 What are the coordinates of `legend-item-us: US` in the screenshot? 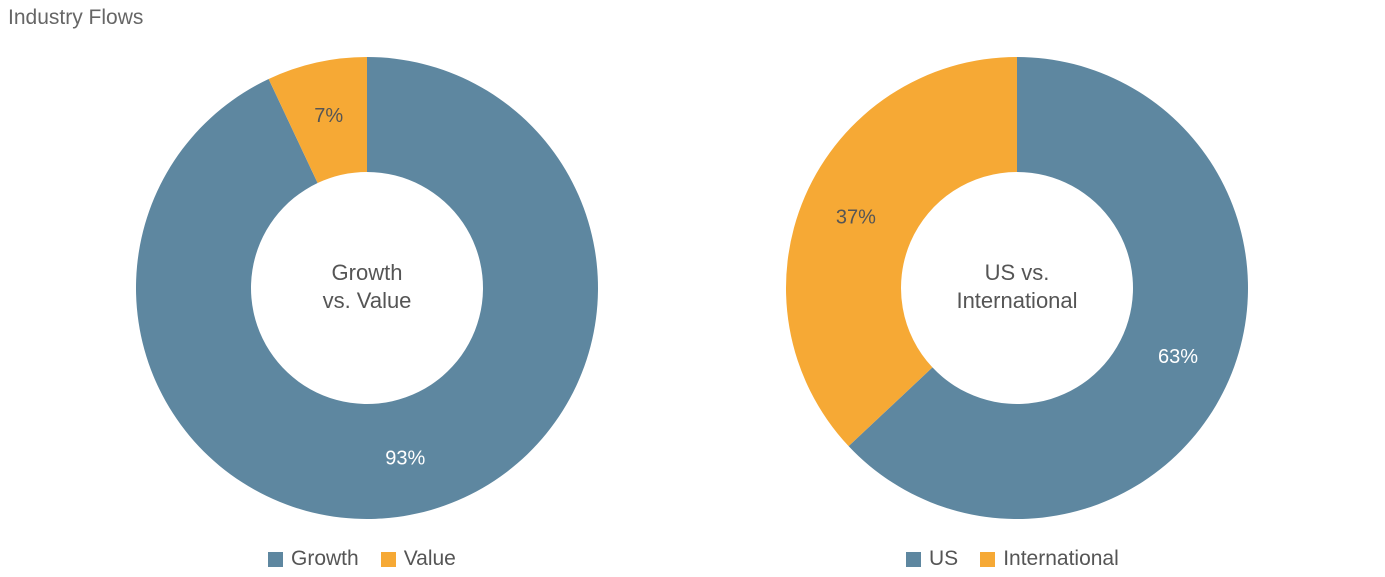 It's located at (932, 559).